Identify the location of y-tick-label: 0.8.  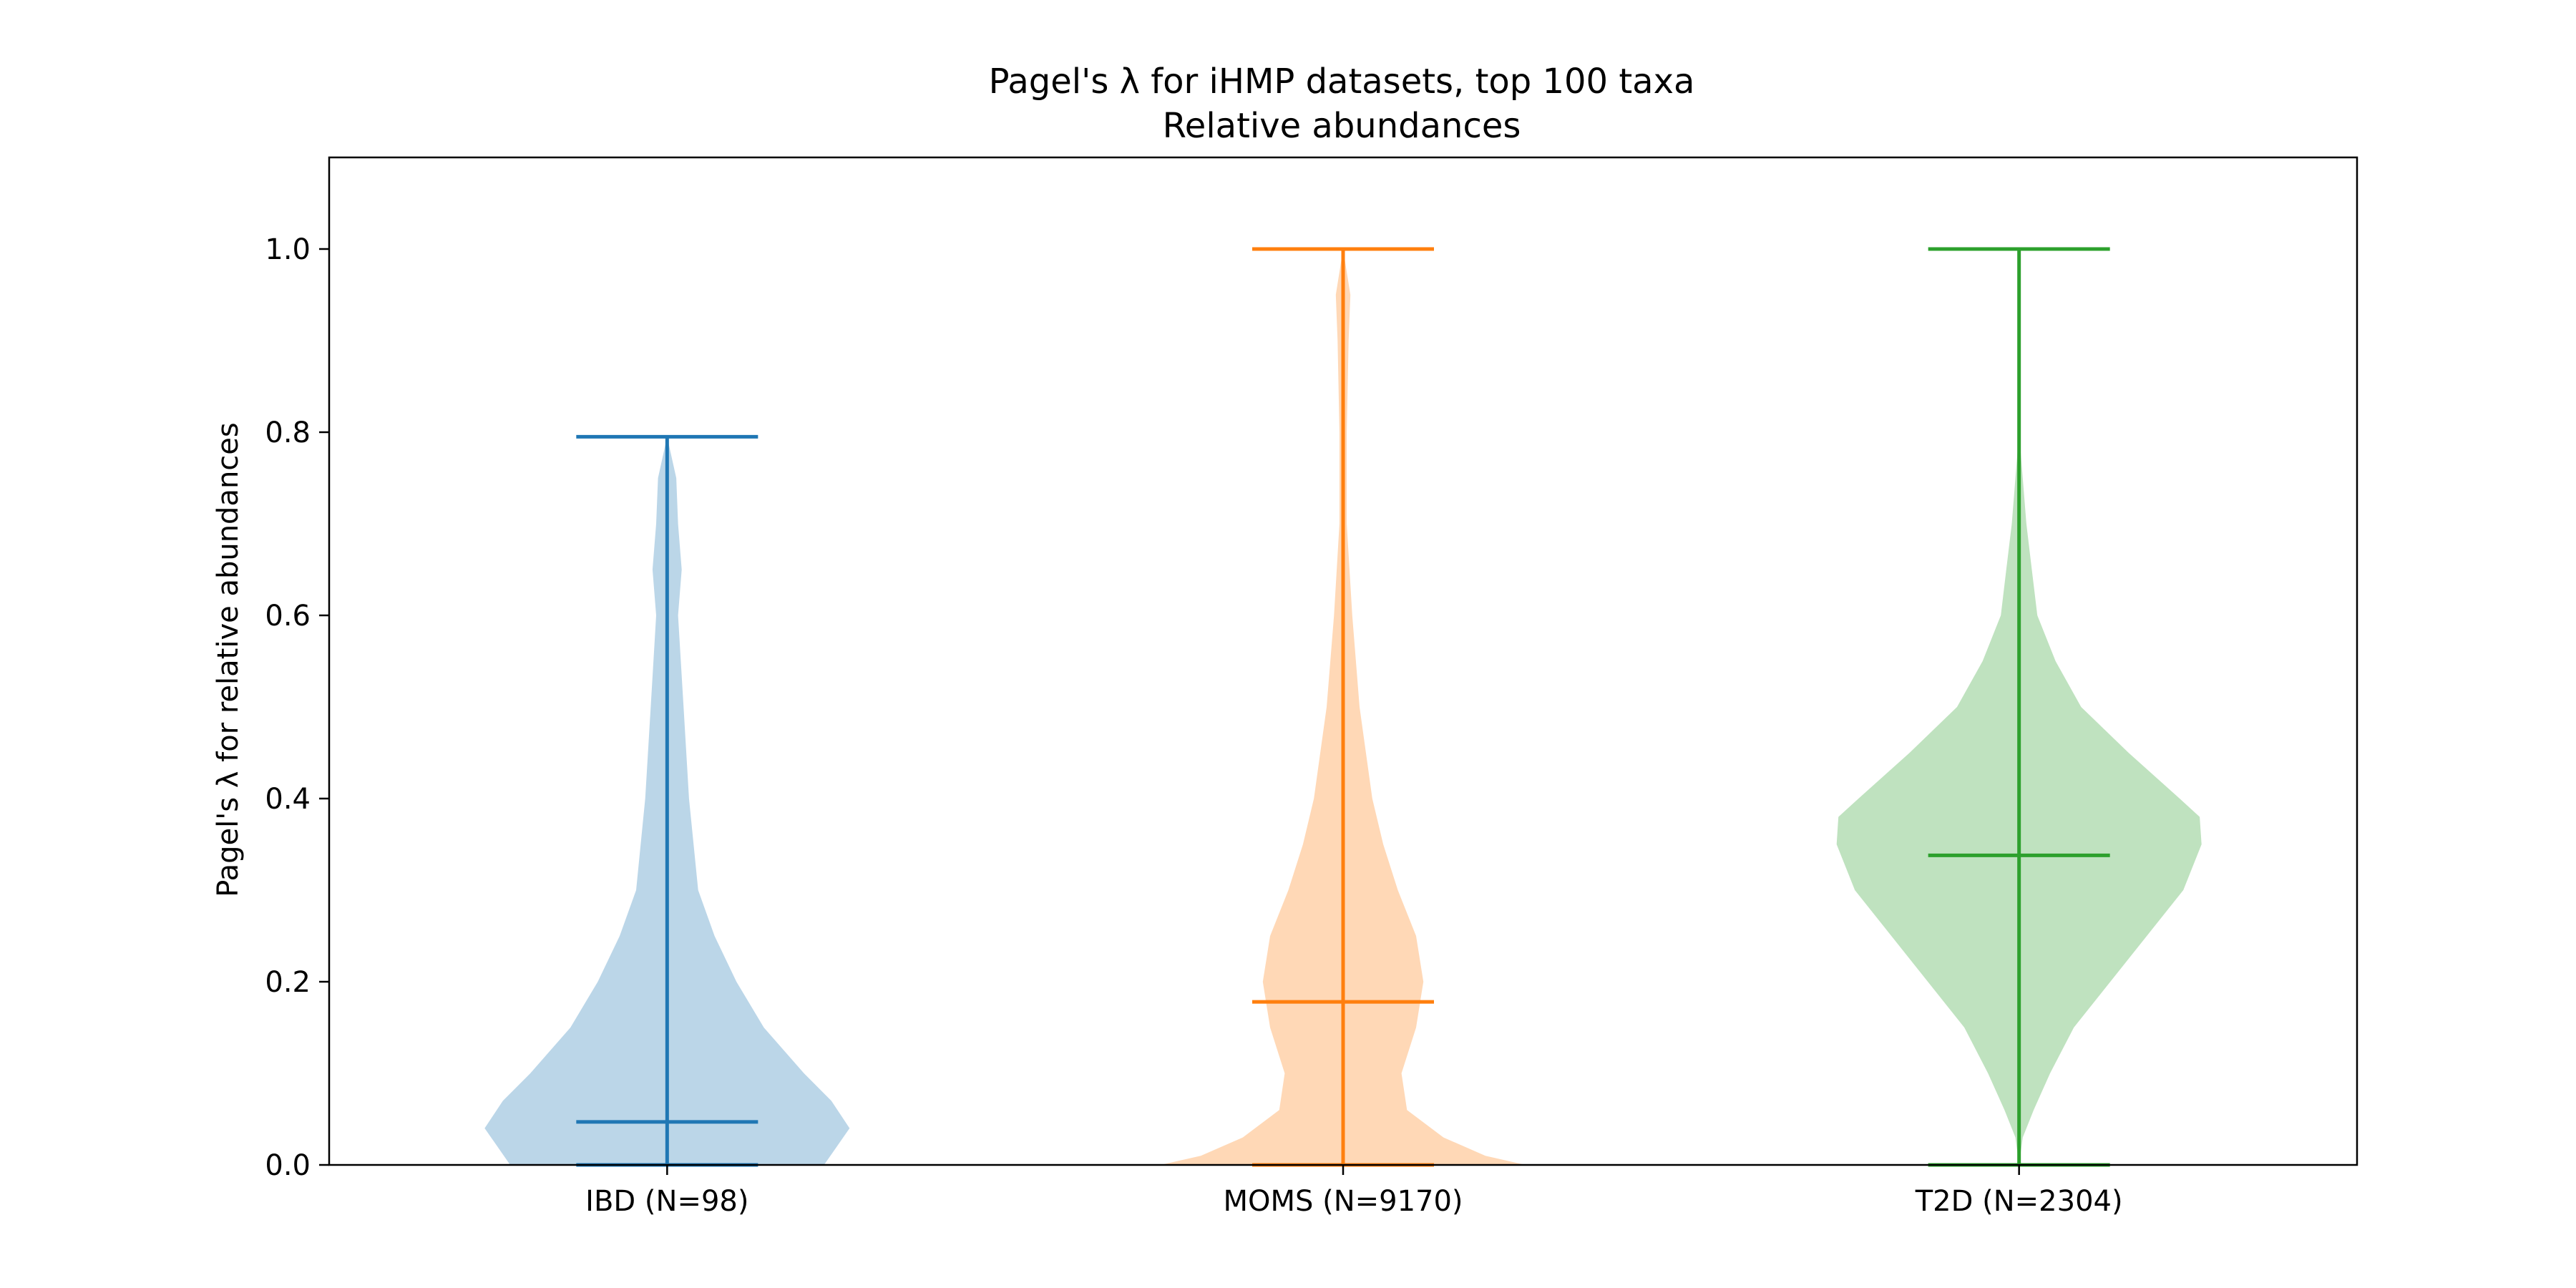
(288, 432).